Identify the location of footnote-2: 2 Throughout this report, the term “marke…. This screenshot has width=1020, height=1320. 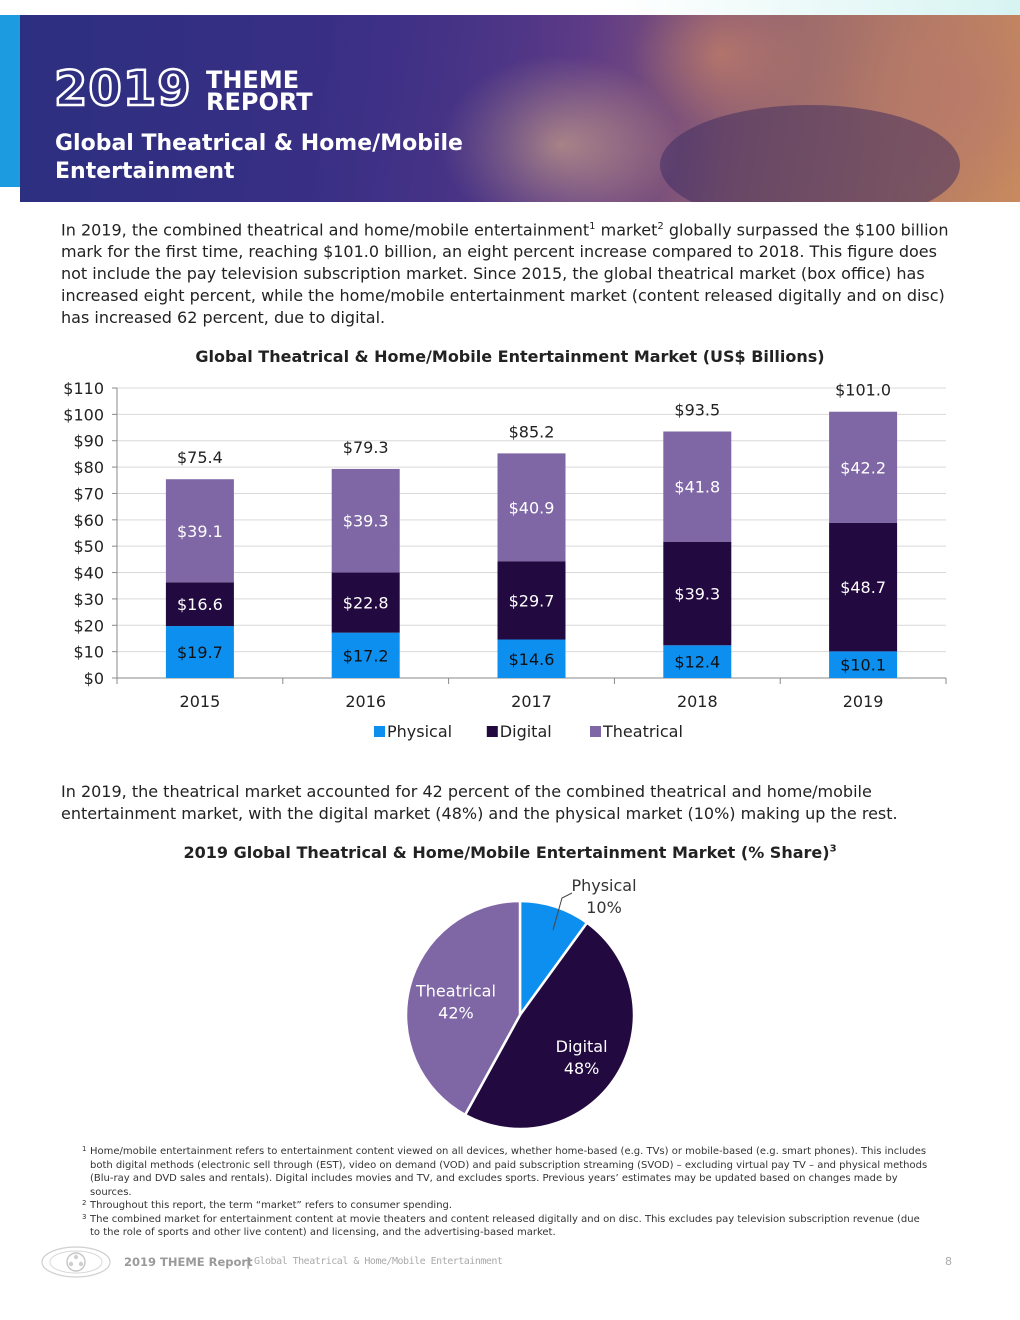
(507, 1206).